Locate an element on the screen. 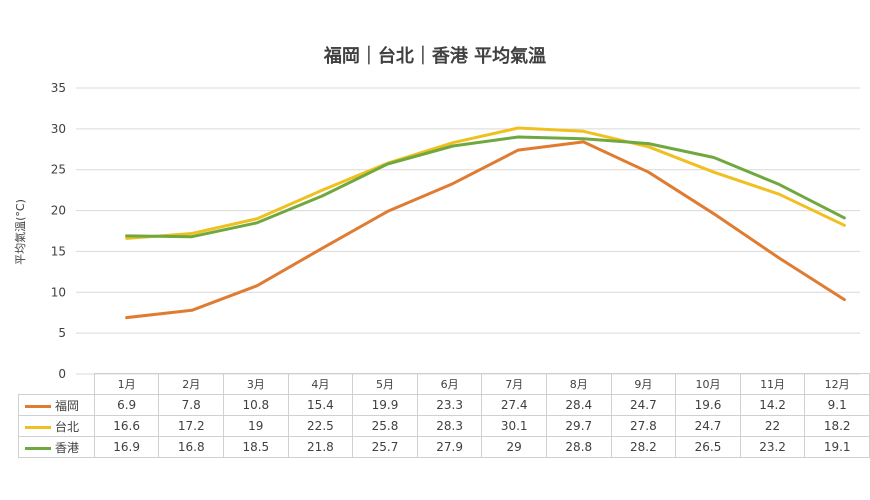 Image resolution: width=870 pixels, height=500 pixels. y-tick-label: 15 is located at coordinates (58, 251).